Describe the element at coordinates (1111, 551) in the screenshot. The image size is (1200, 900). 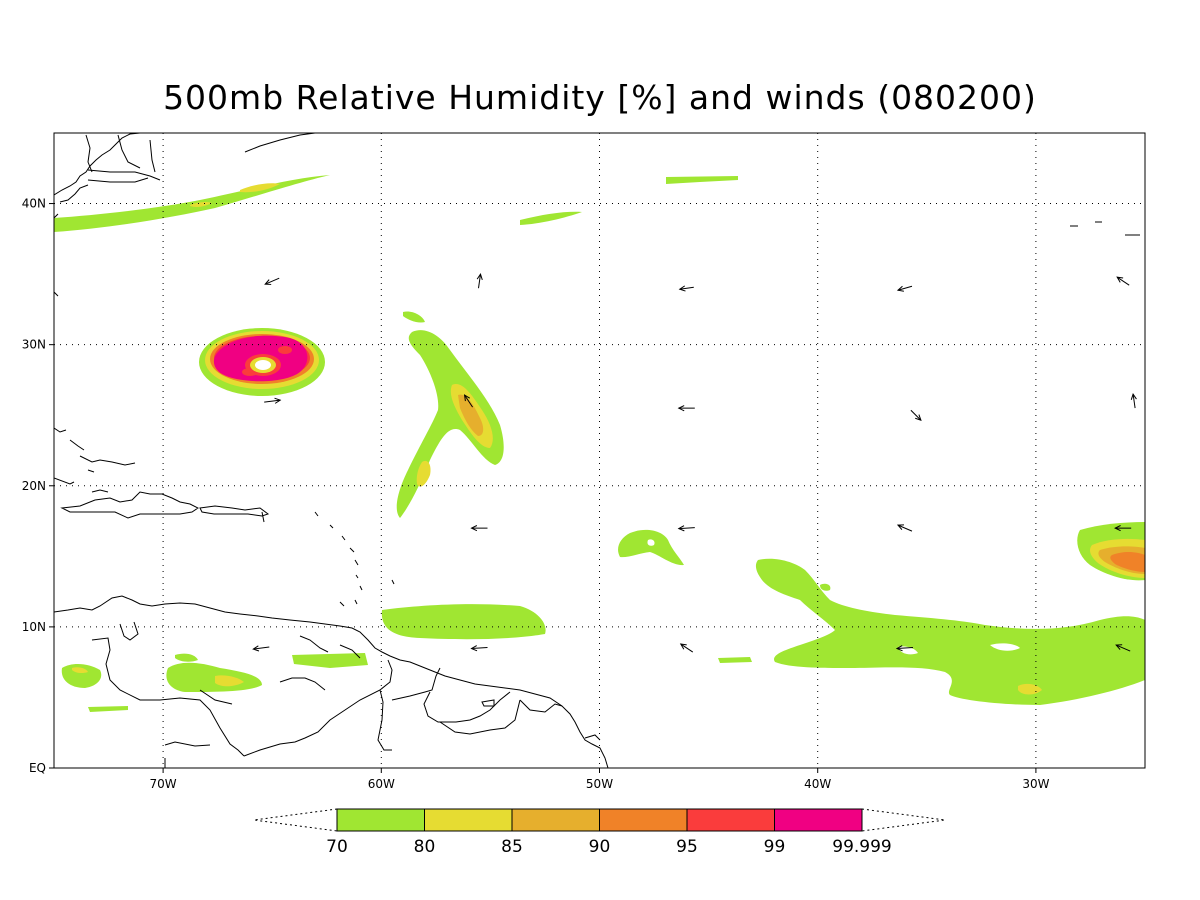
I see `east-system` at that location.